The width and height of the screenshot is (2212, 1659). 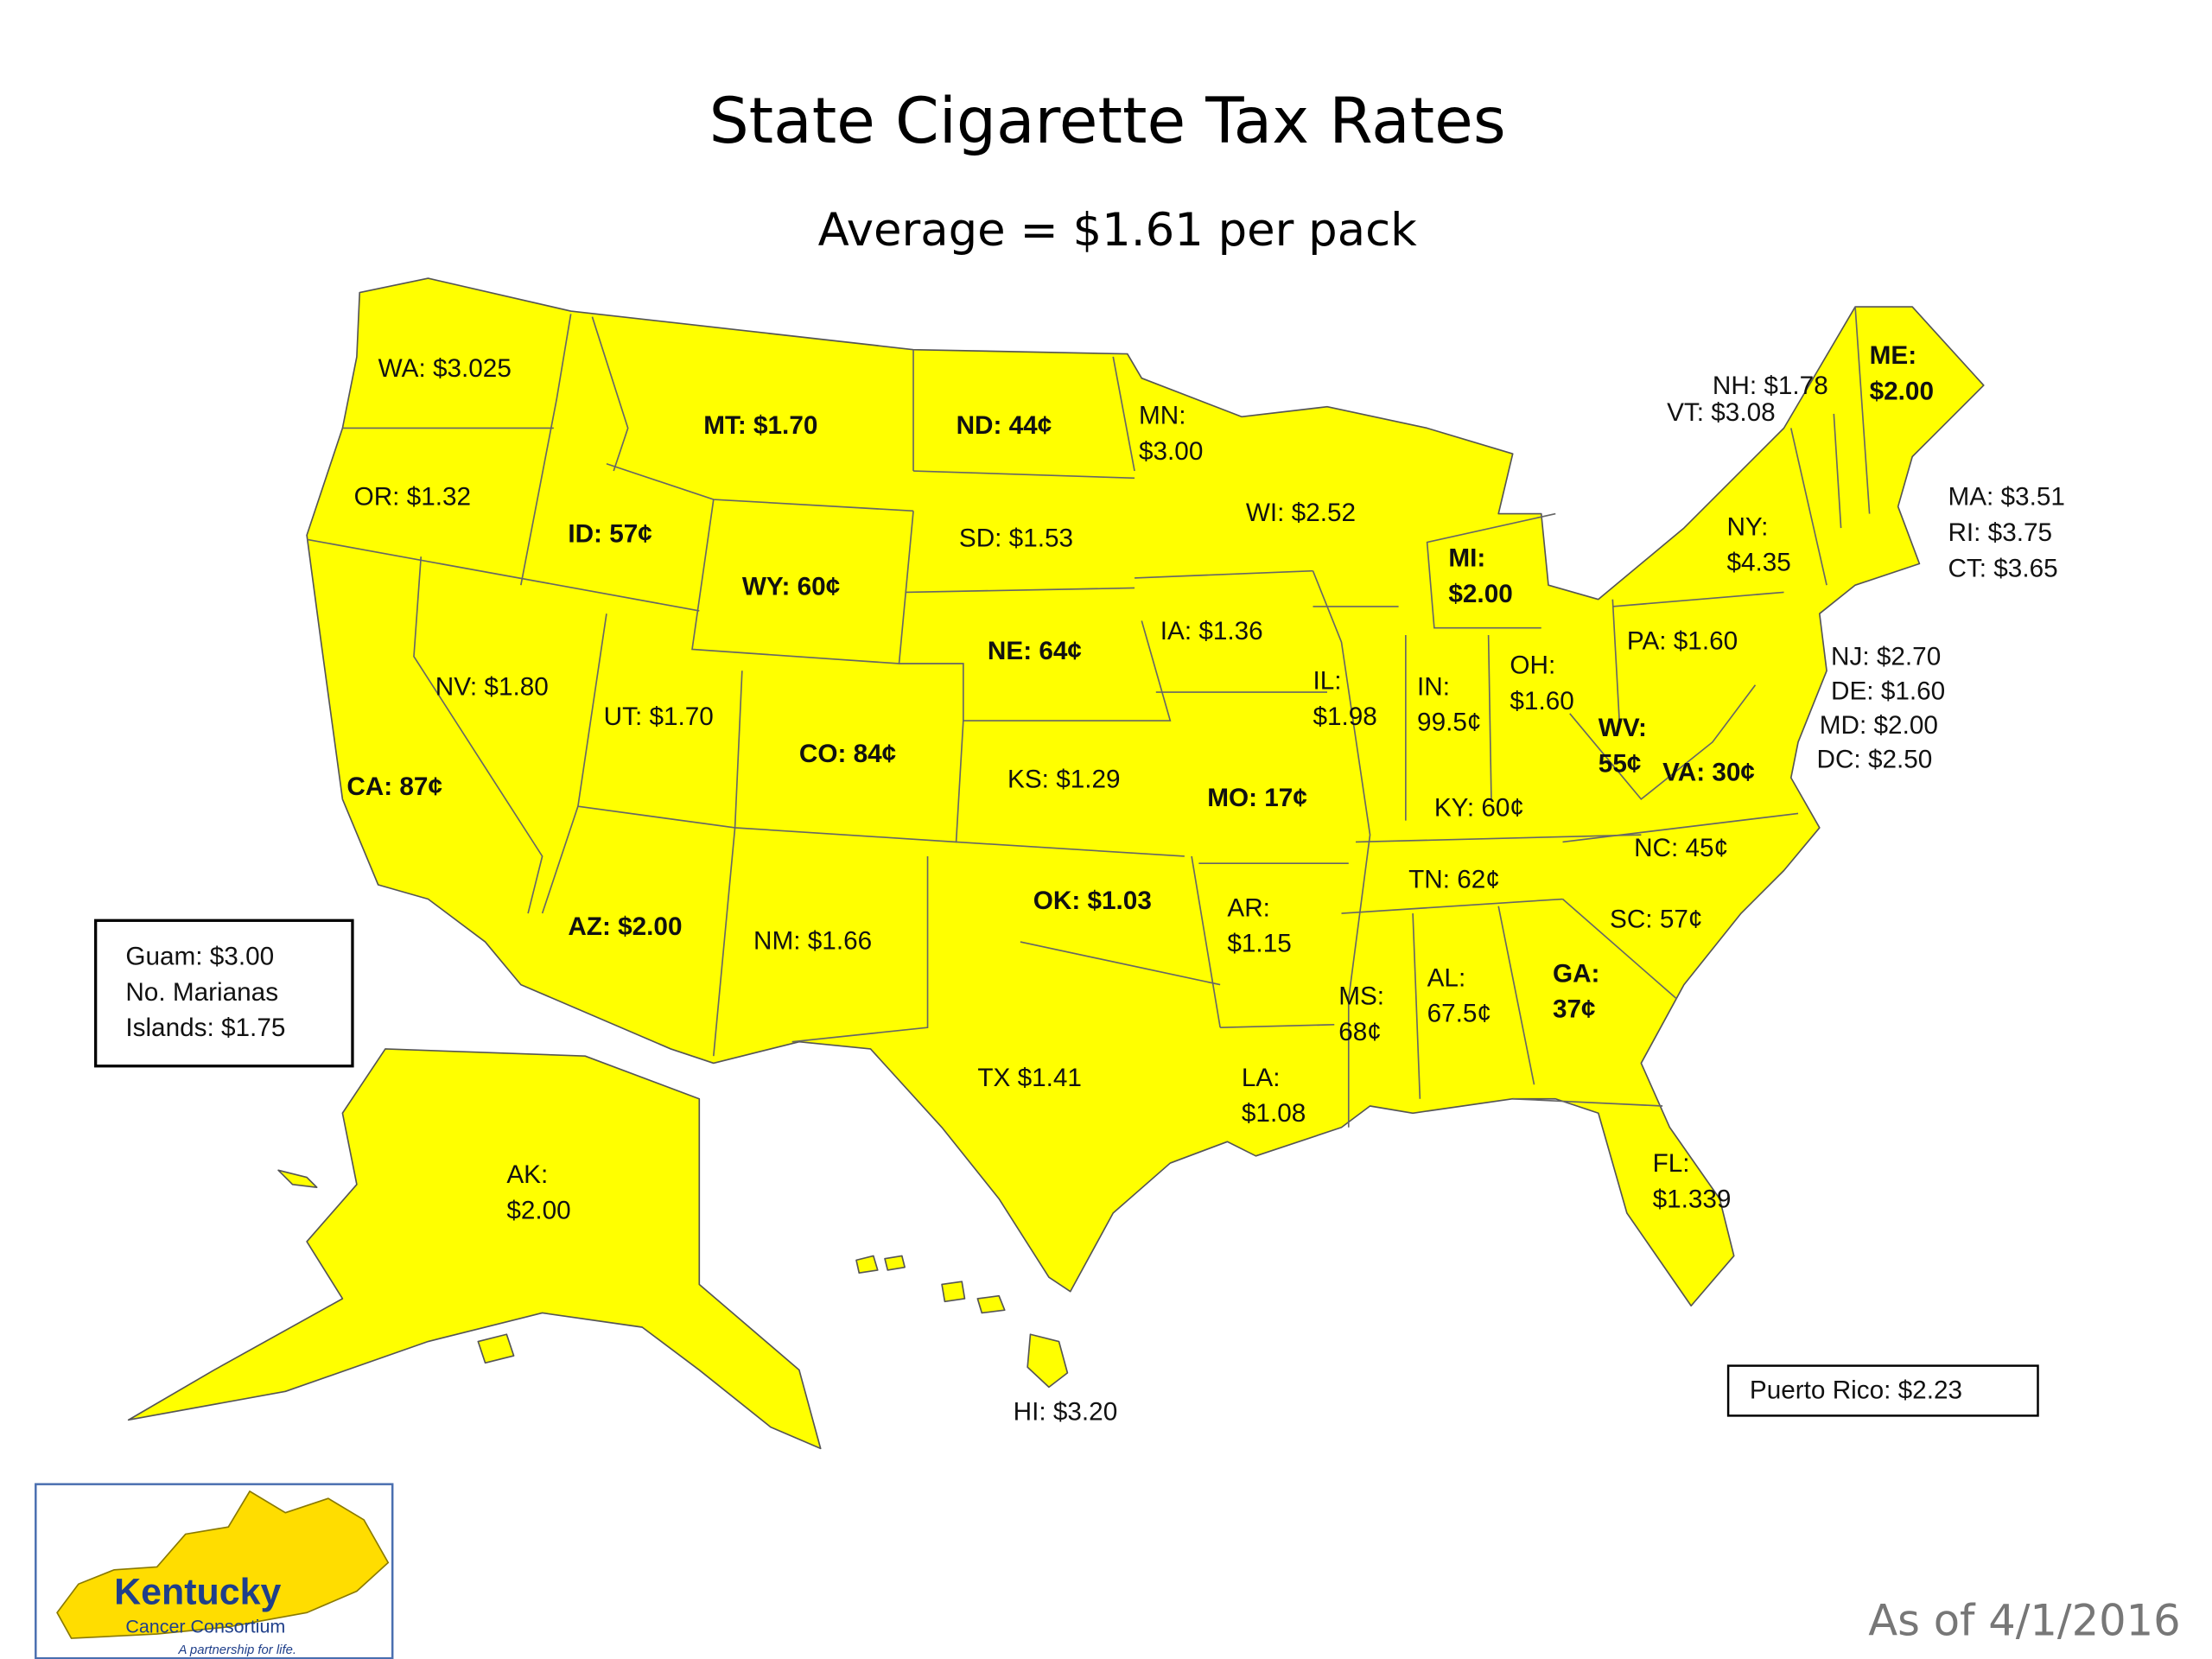 What do you see at coordinates (1479, 808) in the screenshot?
I see `state-label: KY: 60¢` at bounding box center [1479, 808].